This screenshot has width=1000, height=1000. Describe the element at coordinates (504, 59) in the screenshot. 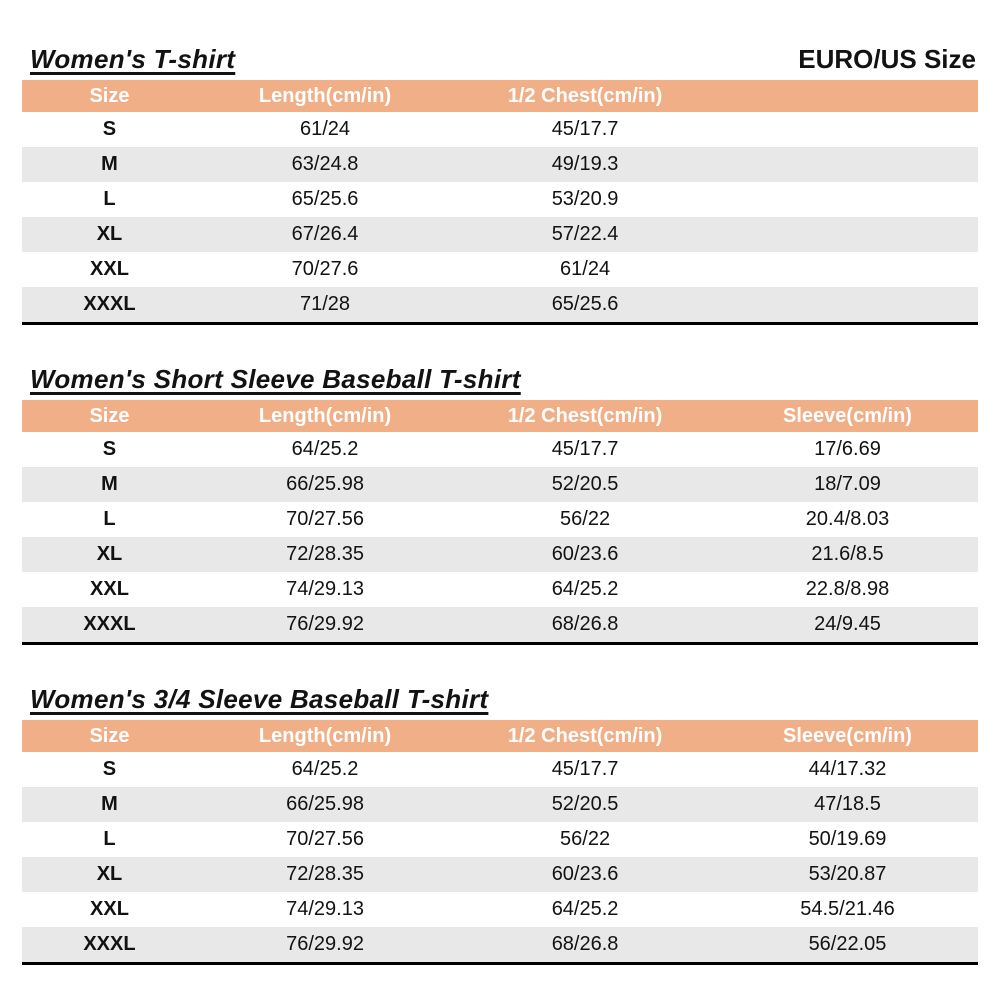

I see `title-row: Women's T-shirt EURO/US Size` at that location.